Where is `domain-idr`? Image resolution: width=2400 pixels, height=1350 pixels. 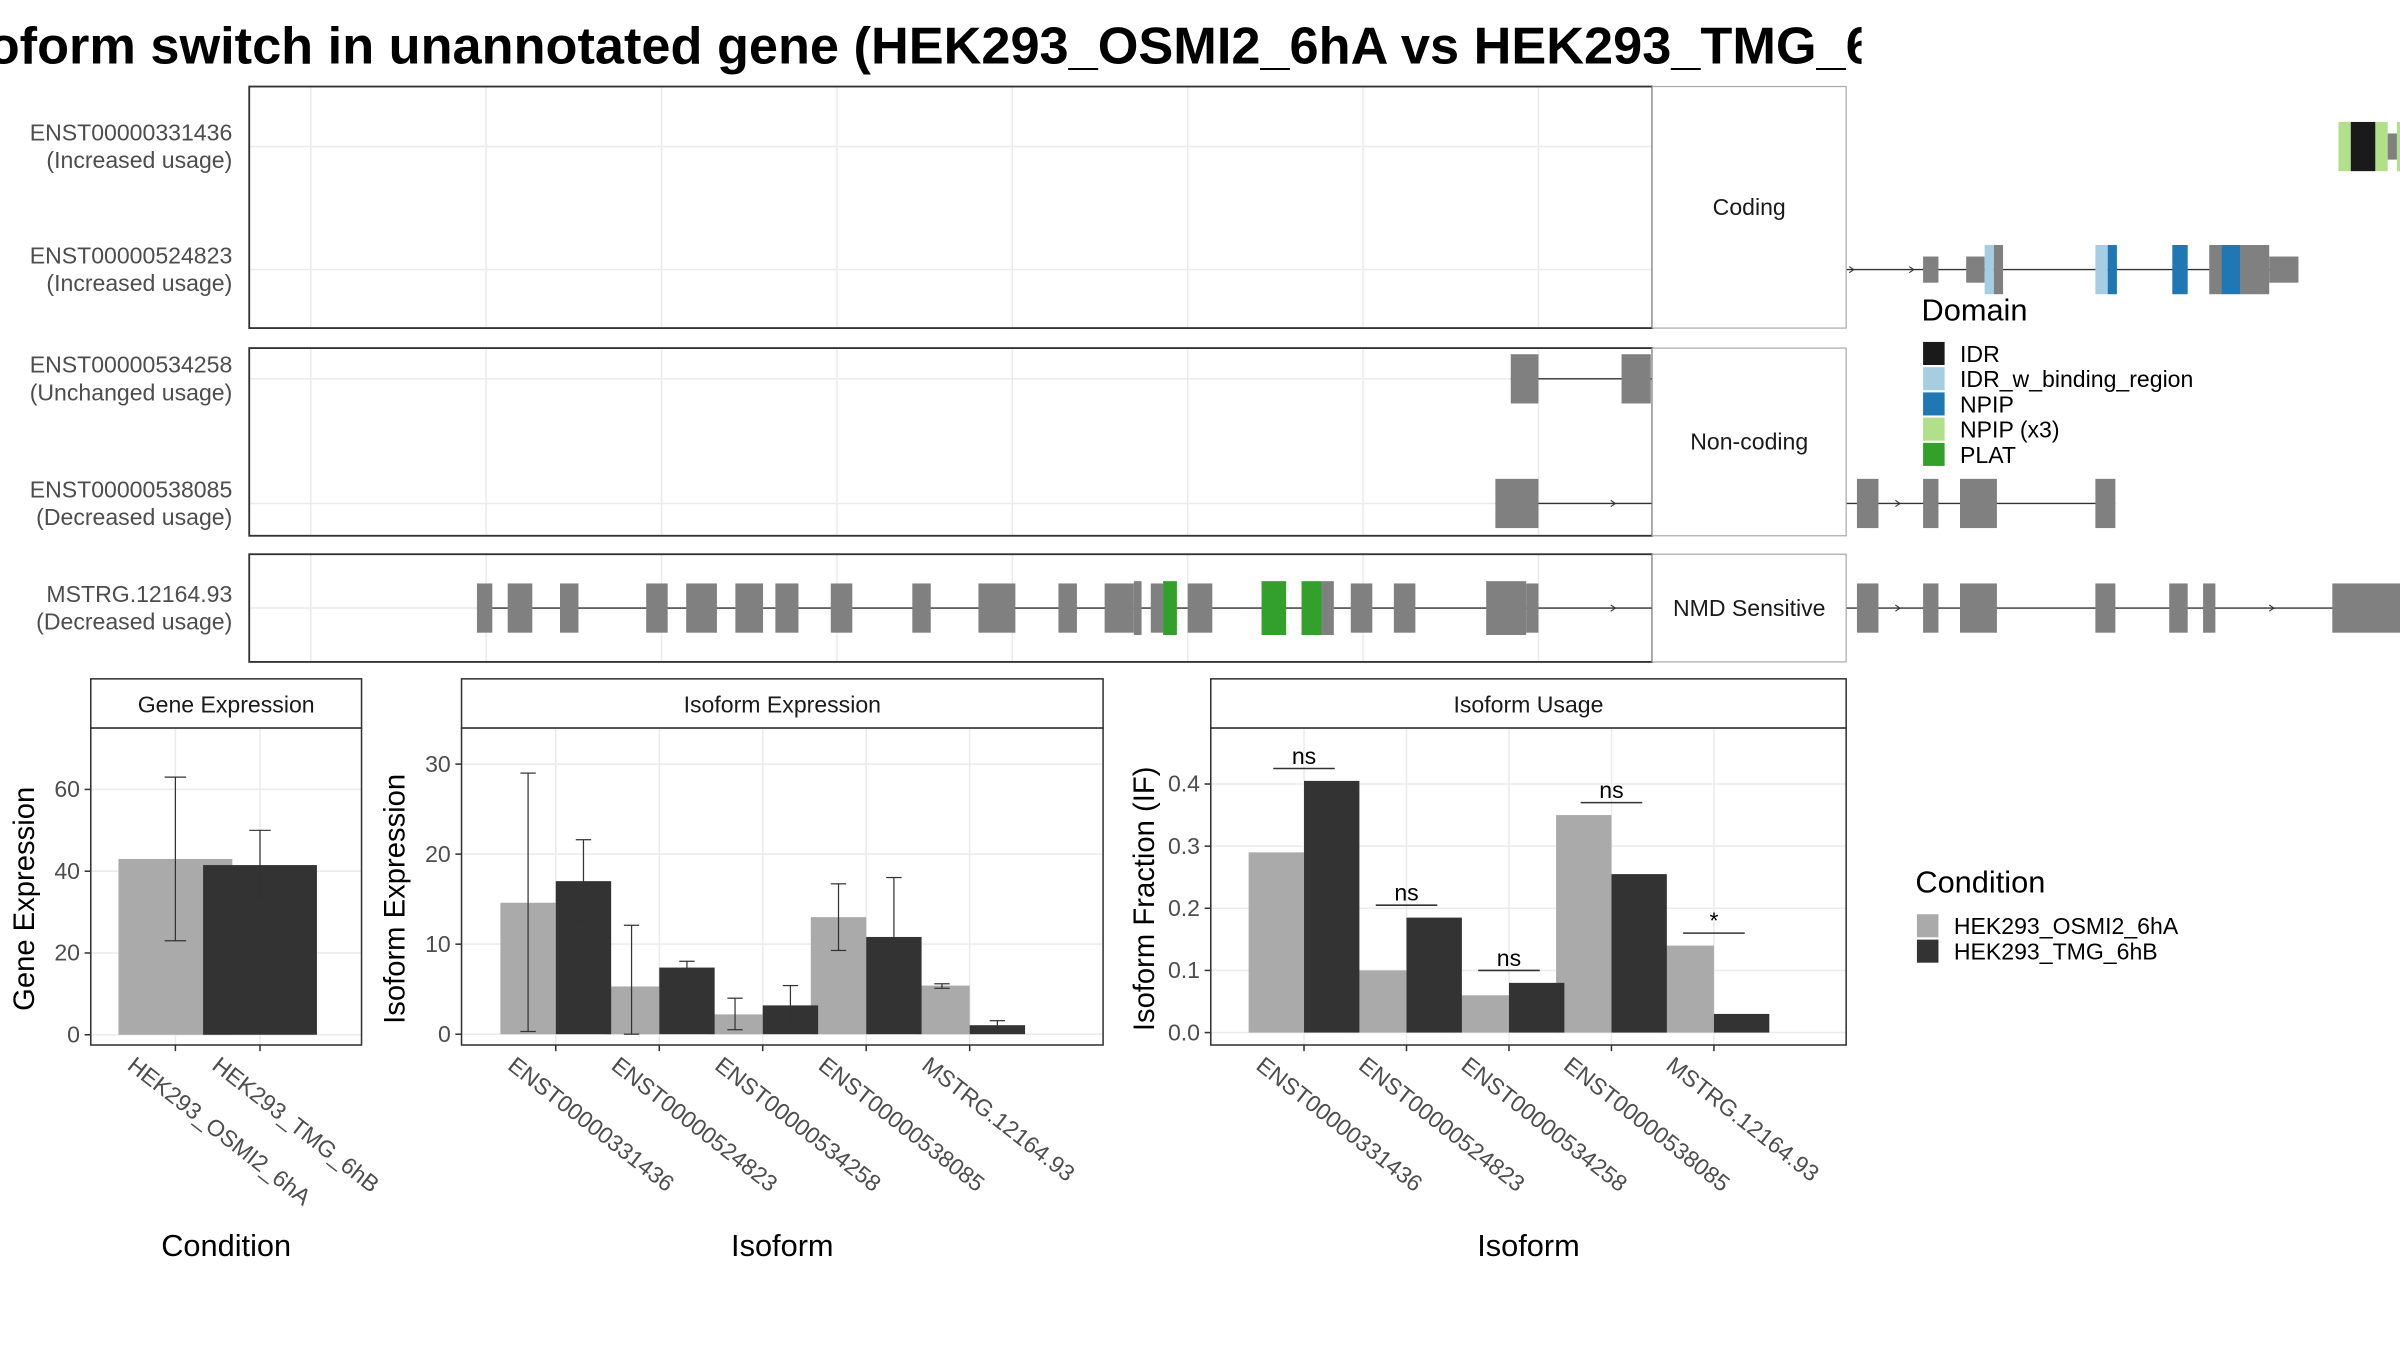
domain-idr is located at coordinates (2363, 146).